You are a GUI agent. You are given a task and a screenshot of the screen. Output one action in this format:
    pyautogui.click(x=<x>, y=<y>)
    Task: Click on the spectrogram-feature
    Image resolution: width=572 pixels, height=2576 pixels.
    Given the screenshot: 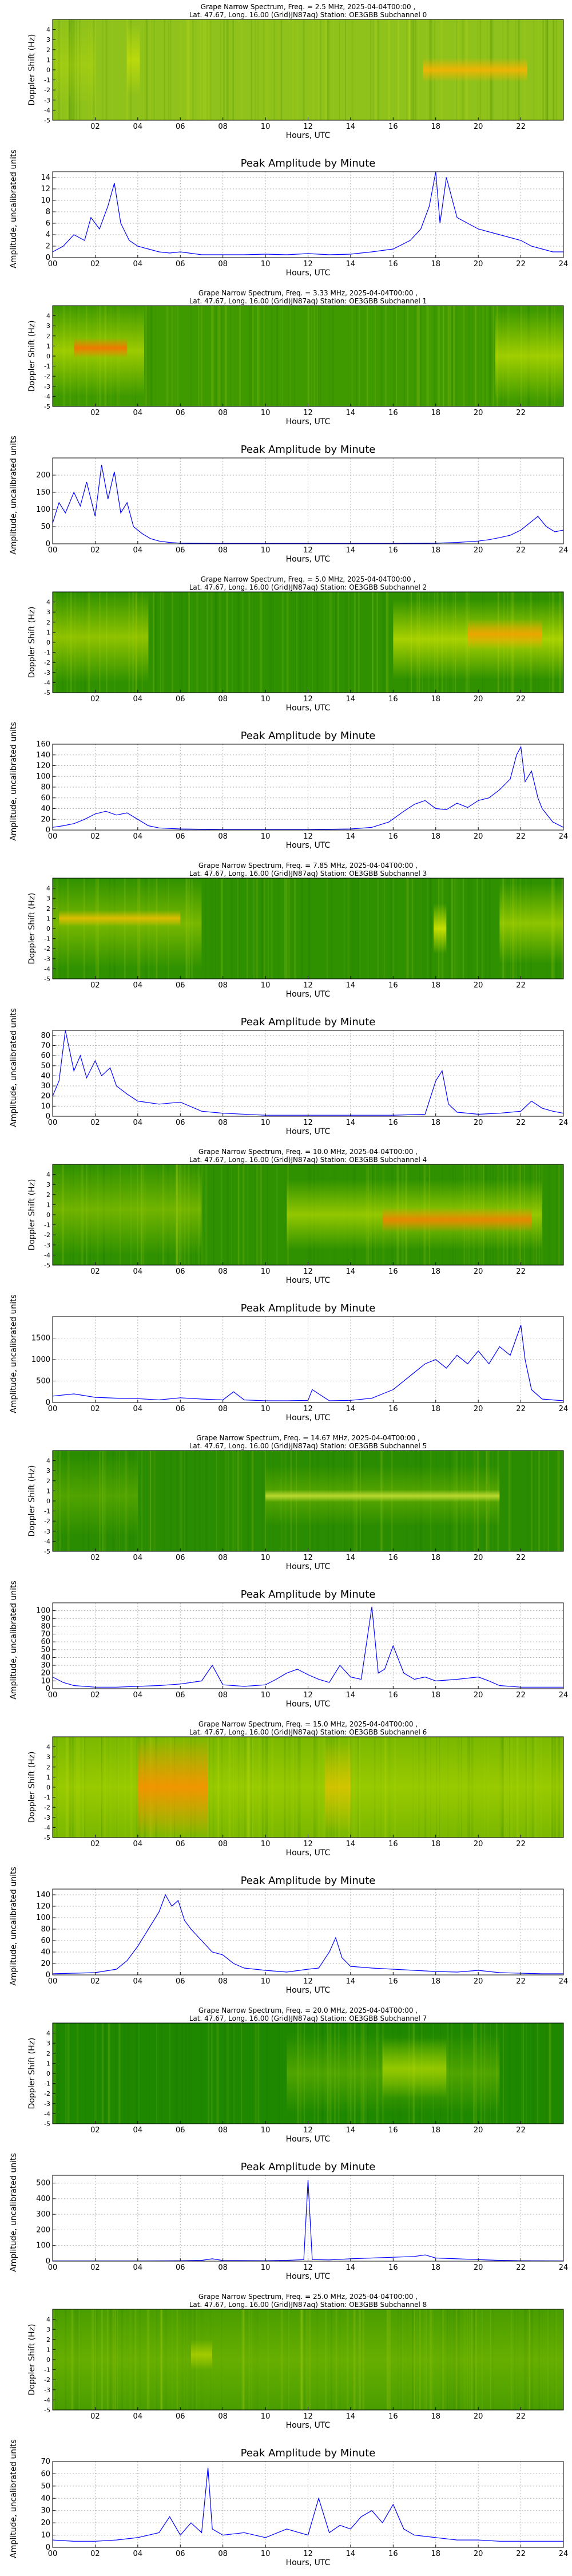 What is the action you would take?
    pyautogui.click(x=133, y=59)
    